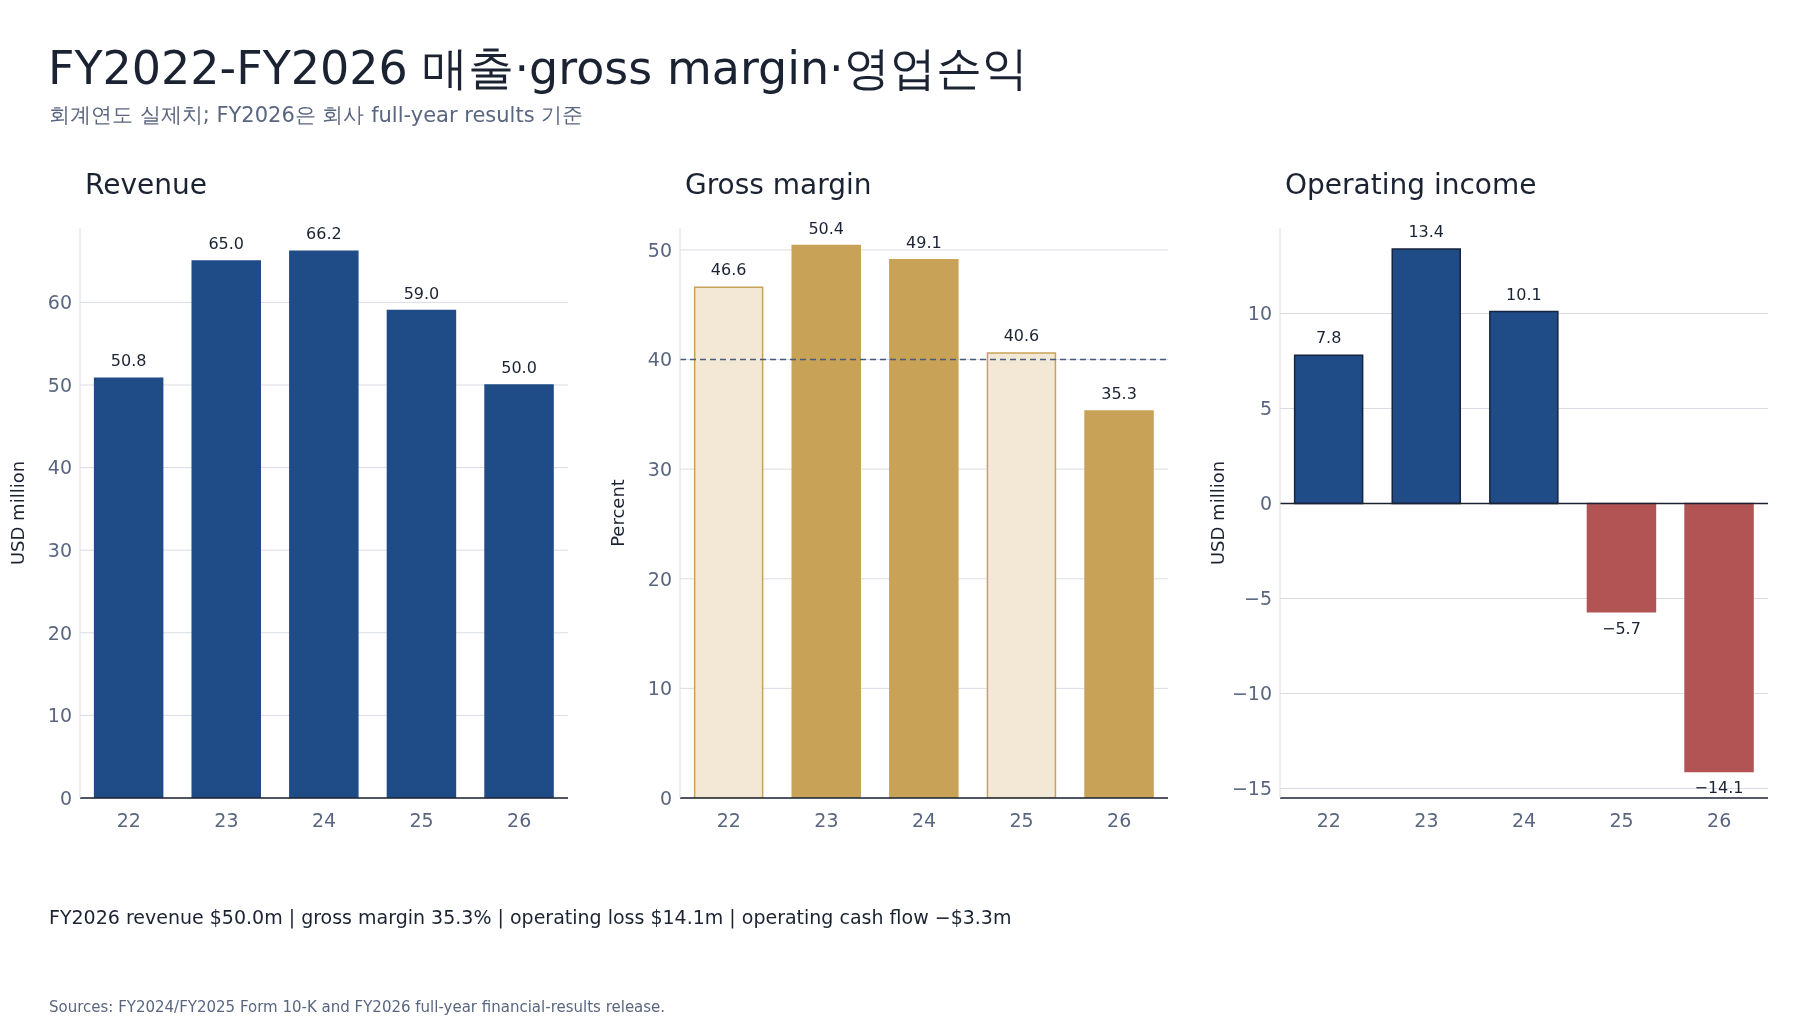  Describe the element at coordinates (324, 234) in the screenshot. I see `data-label: 66.2` at that location.